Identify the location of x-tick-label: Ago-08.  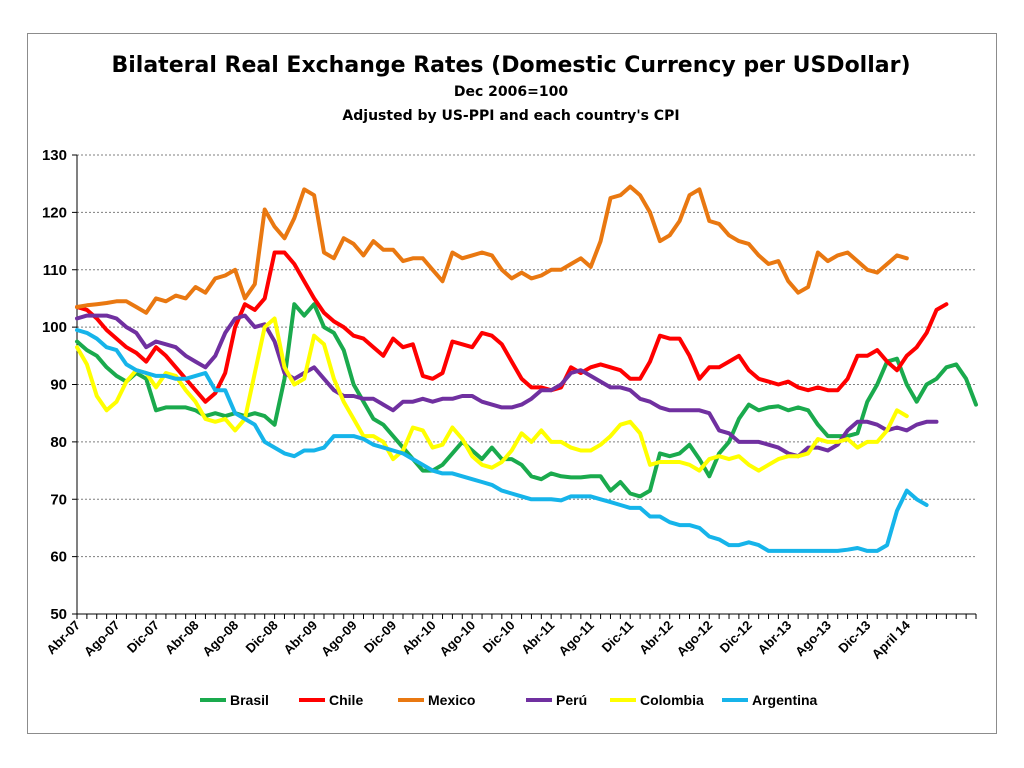
(220, 639).